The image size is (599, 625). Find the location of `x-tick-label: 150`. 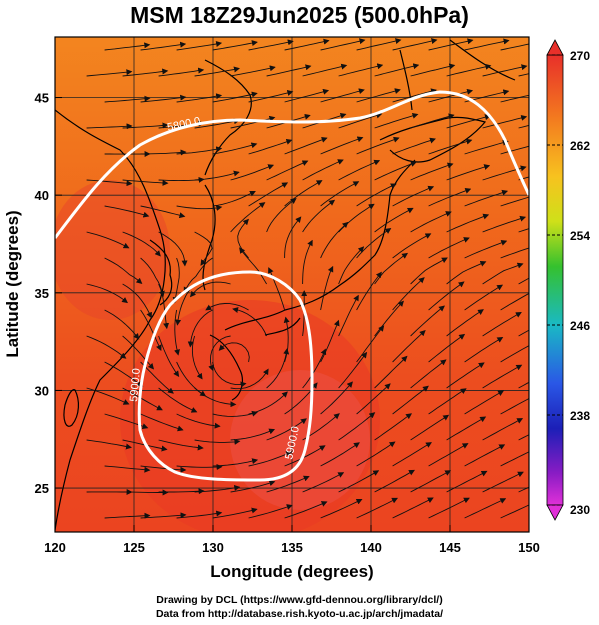

x-tick-label: 150 is located at coordinates (529, 547).